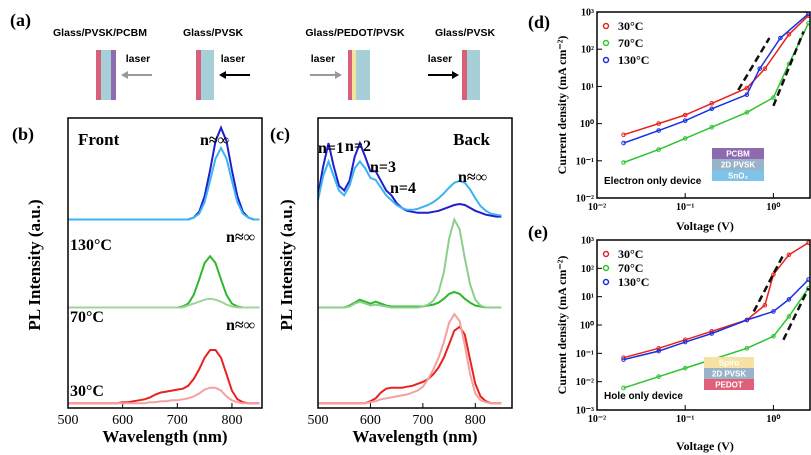 Image resolution: width=811 pixels, height=455 pixels. I want to click on annotation: n=4, so click(403, 188).